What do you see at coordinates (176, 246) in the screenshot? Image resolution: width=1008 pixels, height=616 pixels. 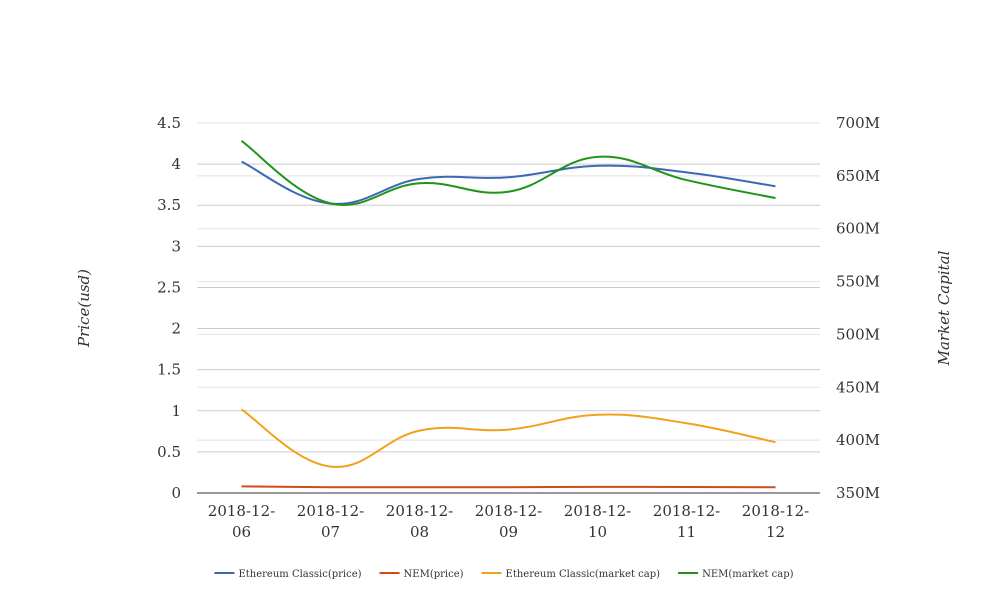 I see `y-left-tick-label: 3` at bounding box center [176, 246].